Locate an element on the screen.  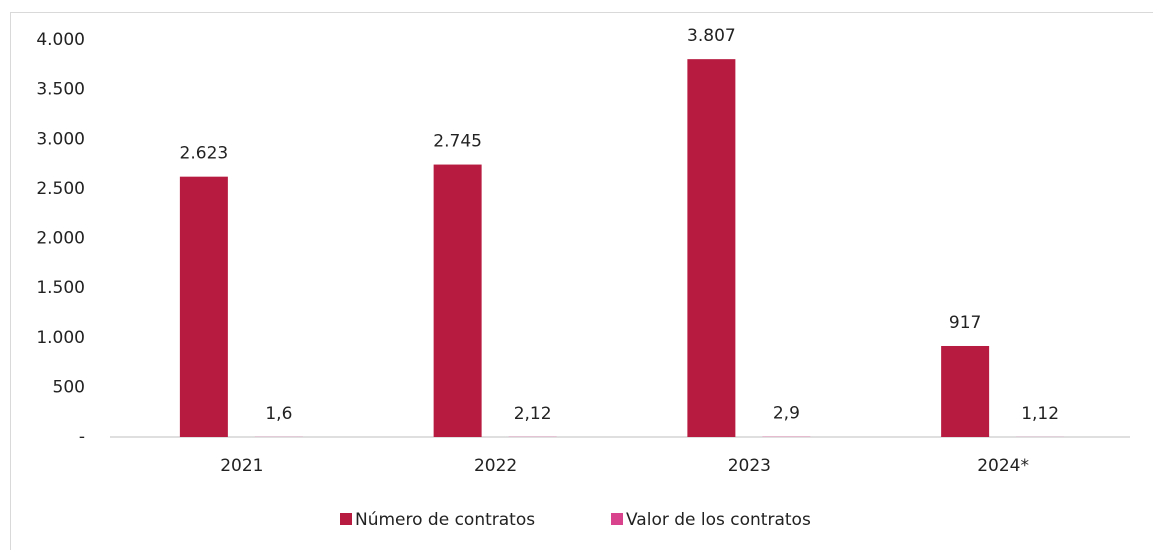
value-label: 2.745 is located at coordinates (457, 142).